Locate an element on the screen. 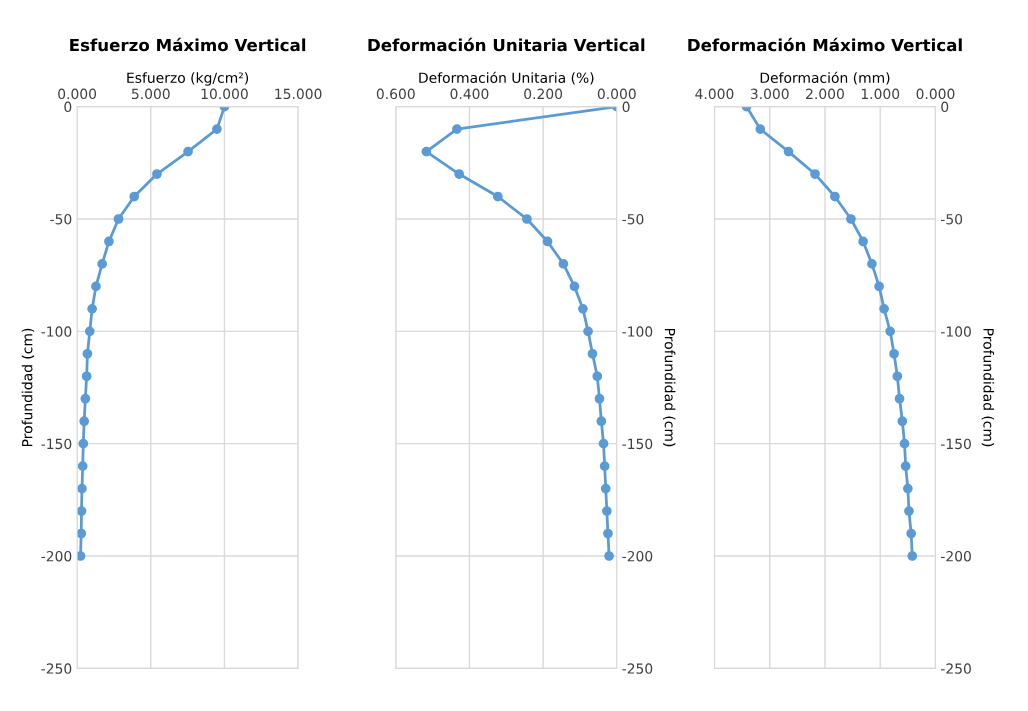  x-axis-title: Esfuerzo (kg/cm²) is located at coordinates (188, 79).